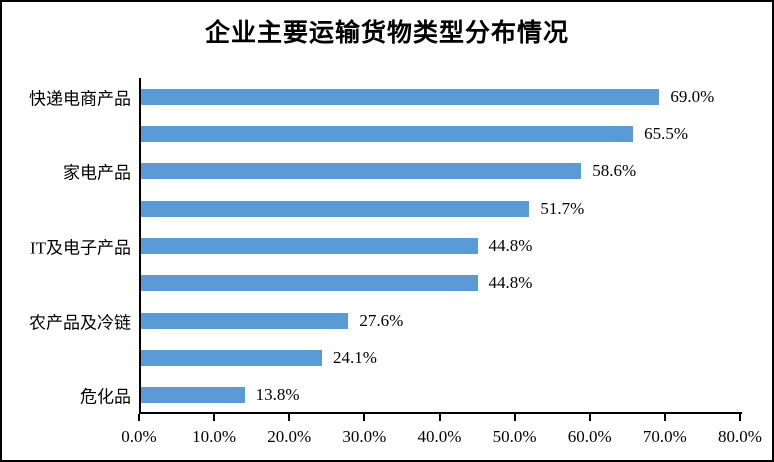  Describe the element at coordinates (589, 436) in the screenshot. I see `x-axis-tick-label: 60.0%` at that location.